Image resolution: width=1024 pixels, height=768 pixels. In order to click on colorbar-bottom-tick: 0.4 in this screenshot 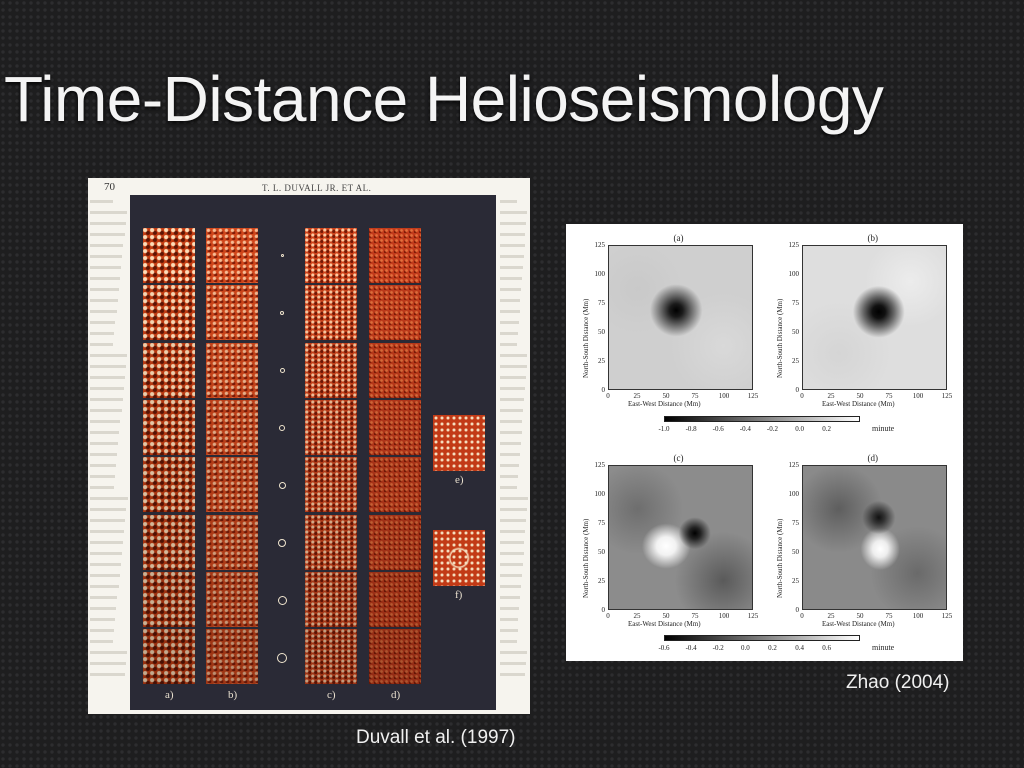, I will do `click(799, 648)`.